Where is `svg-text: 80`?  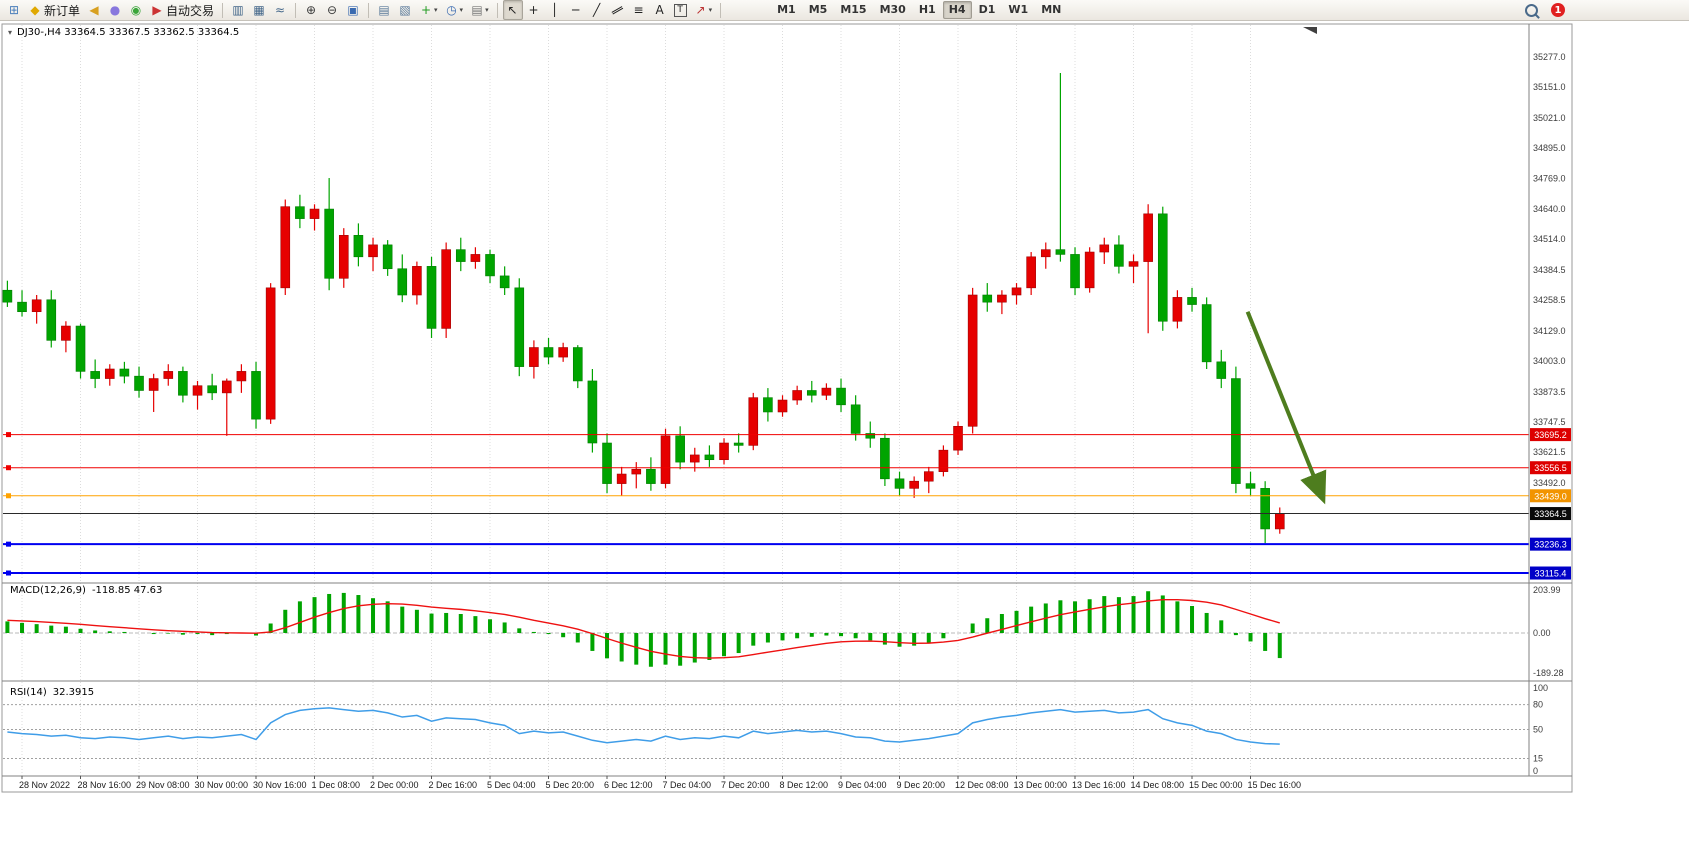
svg-text: 80 is located at coordinates (1538, 705).